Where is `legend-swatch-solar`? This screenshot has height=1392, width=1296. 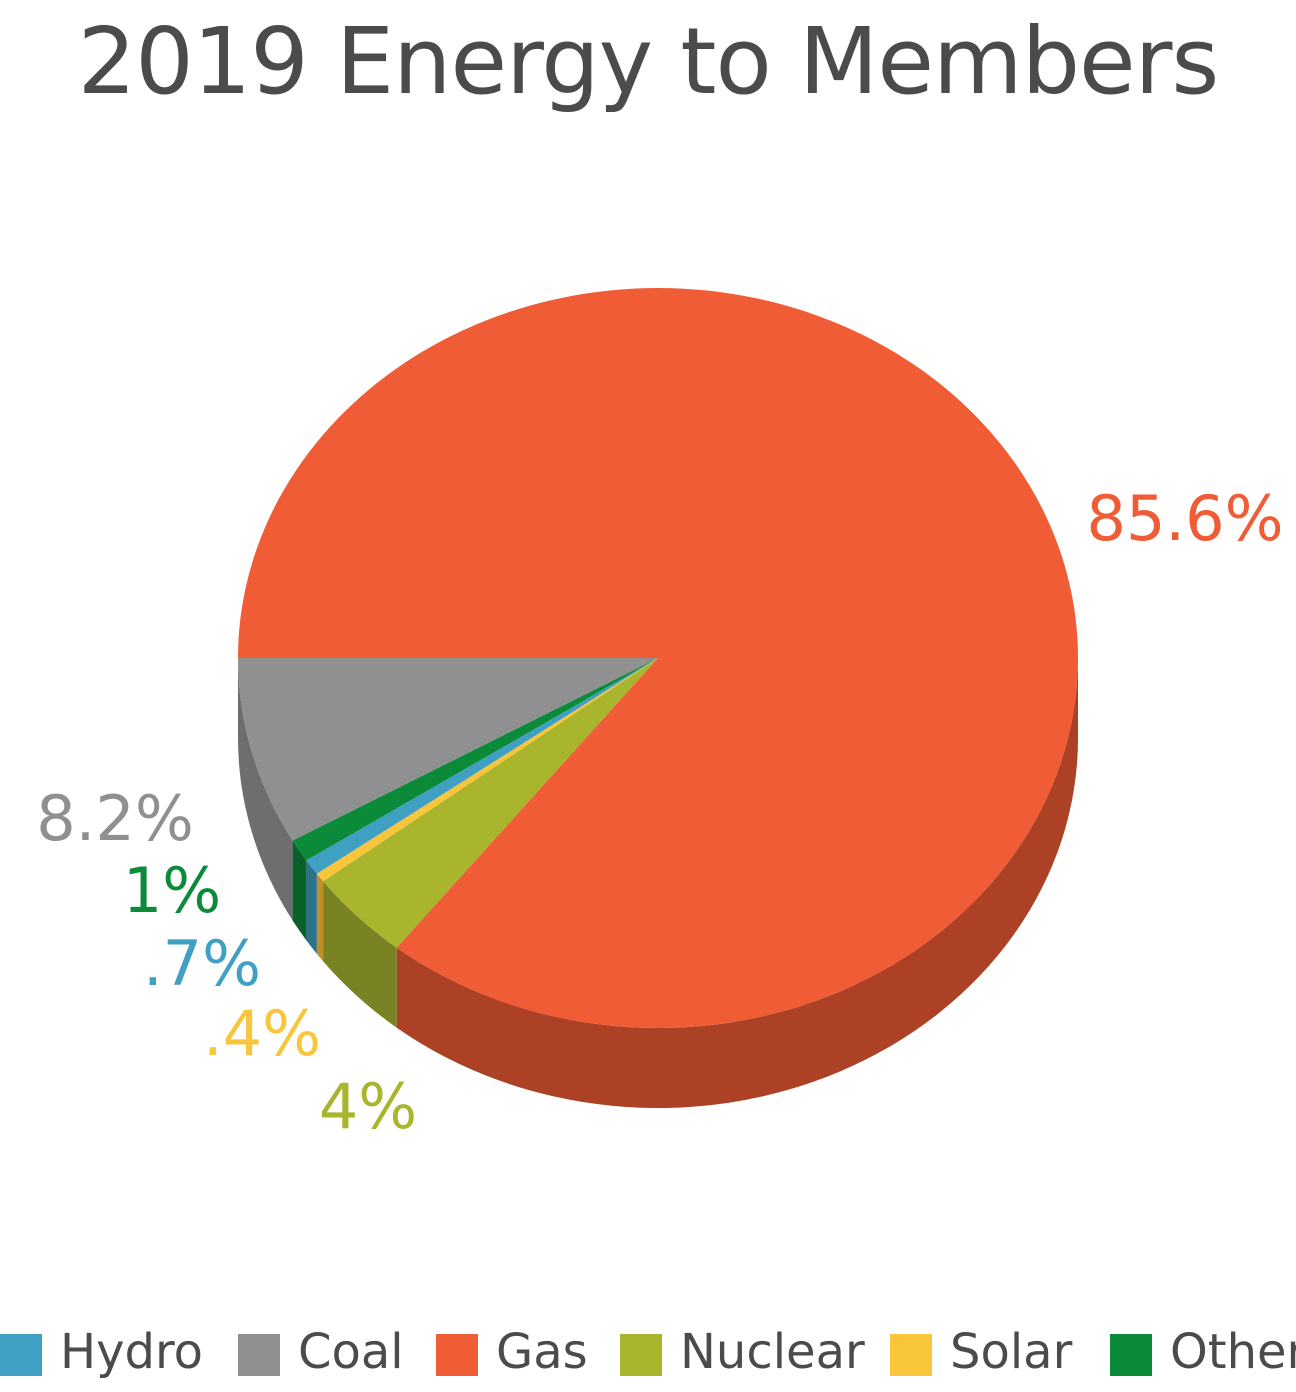 legend-swatch-solar is located at coordinates (911, 1355).